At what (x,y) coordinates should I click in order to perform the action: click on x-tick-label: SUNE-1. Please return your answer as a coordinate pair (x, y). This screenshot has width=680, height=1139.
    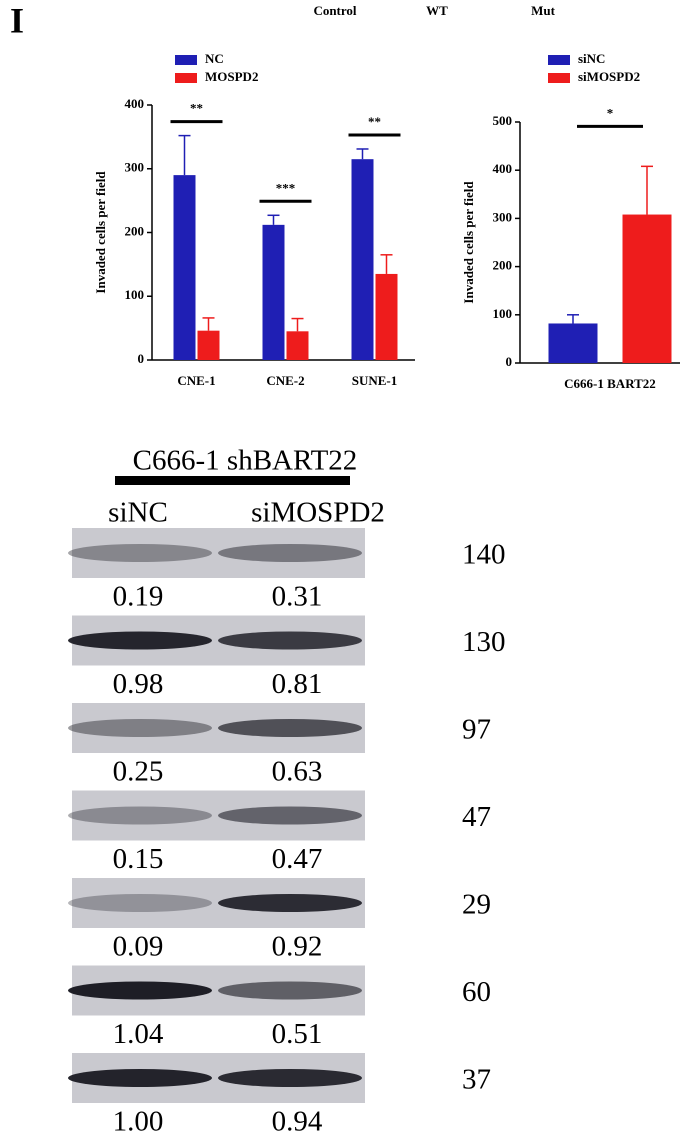
    Looking at the image, I should click on (375, 380).